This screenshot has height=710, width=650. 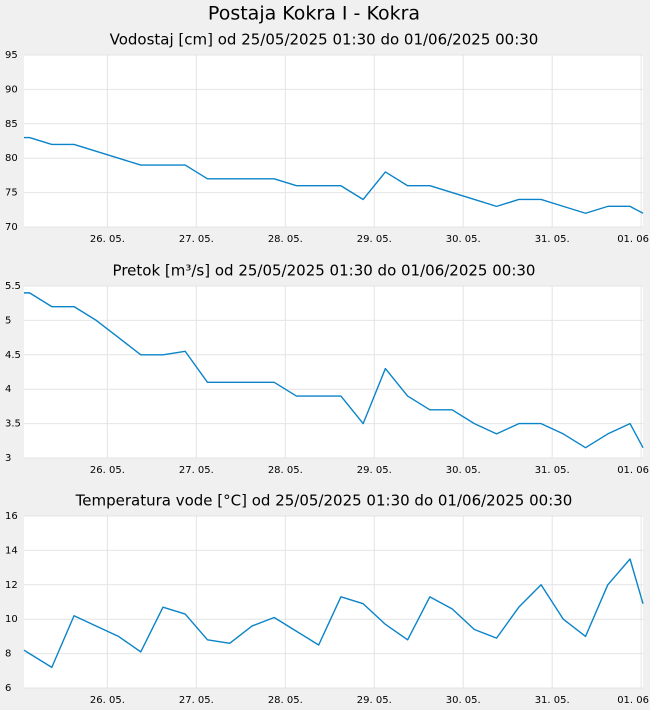 What do you see at coordinates (11, 193) in the screenshot?
I see `y-tick-label: 75` at bounding box center [11, 193].